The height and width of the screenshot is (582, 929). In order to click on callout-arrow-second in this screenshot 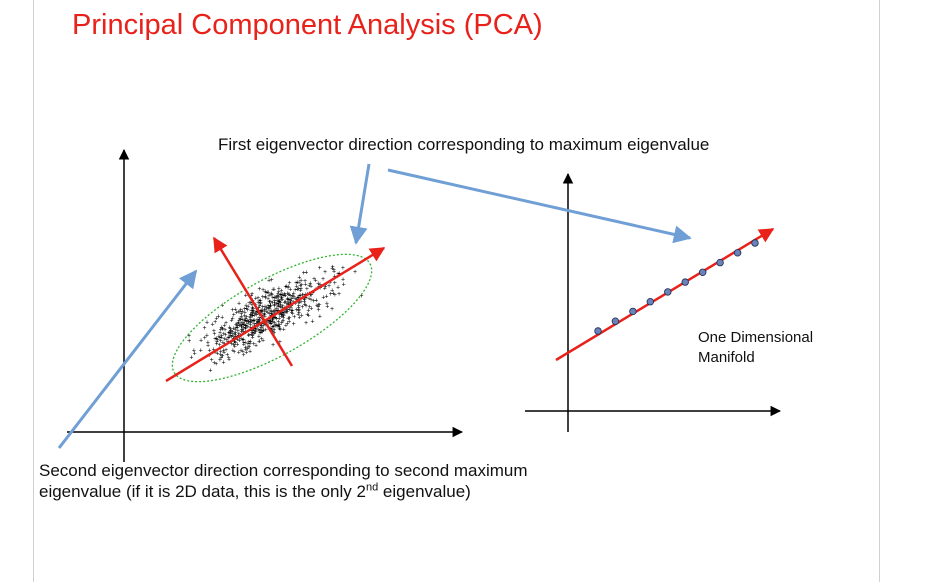, I will do `click(127, 359)`.